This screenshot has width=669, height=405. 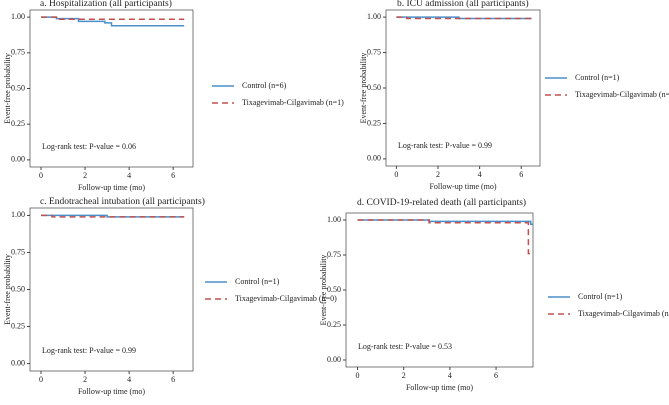 I want to click on annotation: Log-rank test: P-value = 0.06, so click(x=89, y=146).